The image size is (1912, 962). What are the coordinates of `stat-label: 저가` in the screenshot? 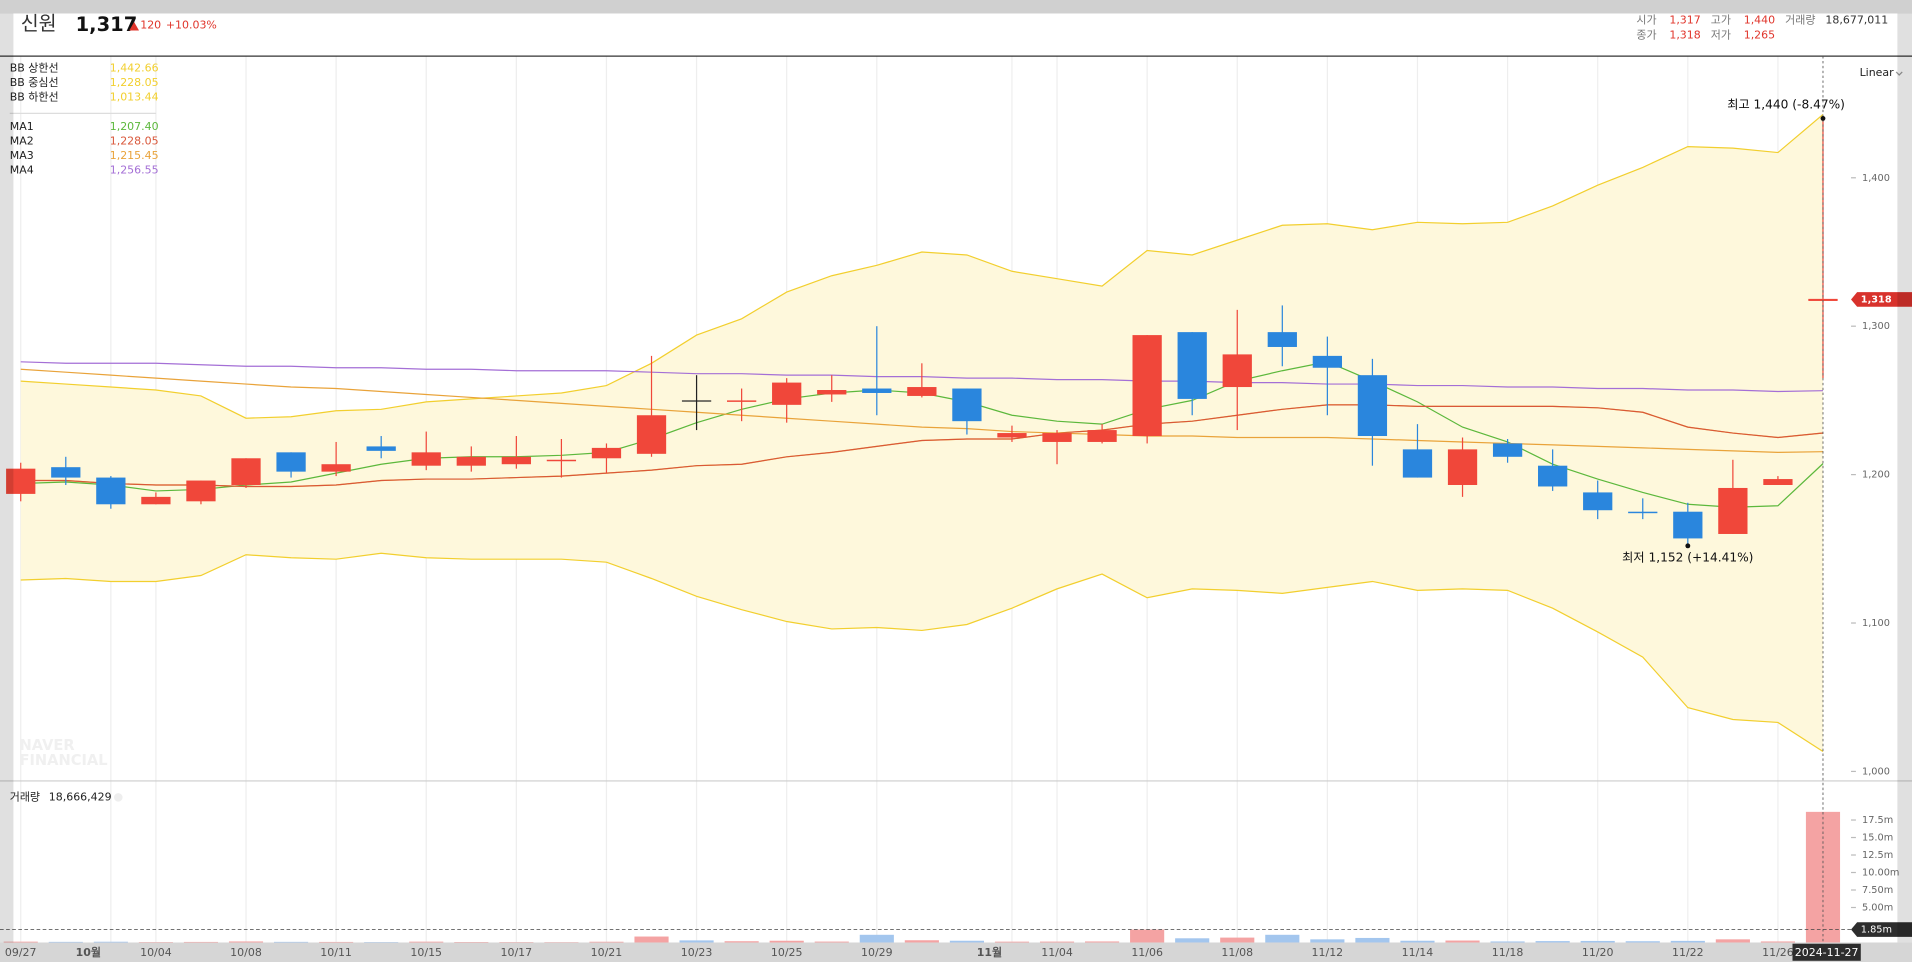 It's located at (1721, 34).